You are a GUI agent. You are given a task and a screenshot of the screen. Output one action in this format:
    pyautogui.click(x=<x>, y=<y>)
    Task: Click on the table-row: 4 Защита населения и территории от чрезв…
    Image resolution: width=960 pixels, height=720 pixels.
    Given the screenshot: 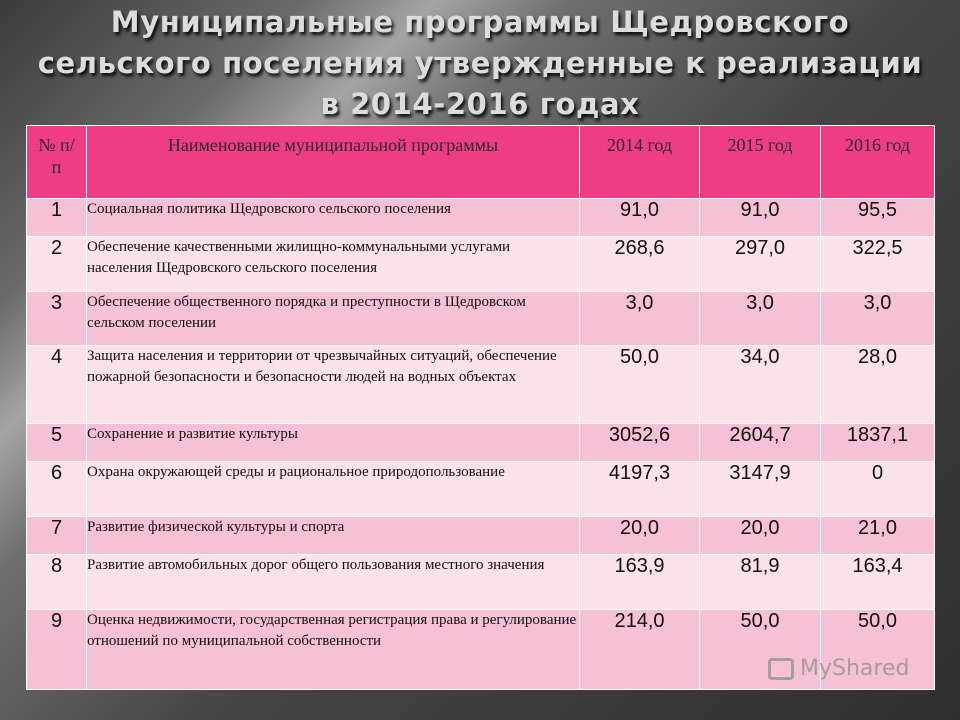 What is the action you would take?
    pyautogui.click(x=480, y=384)
    